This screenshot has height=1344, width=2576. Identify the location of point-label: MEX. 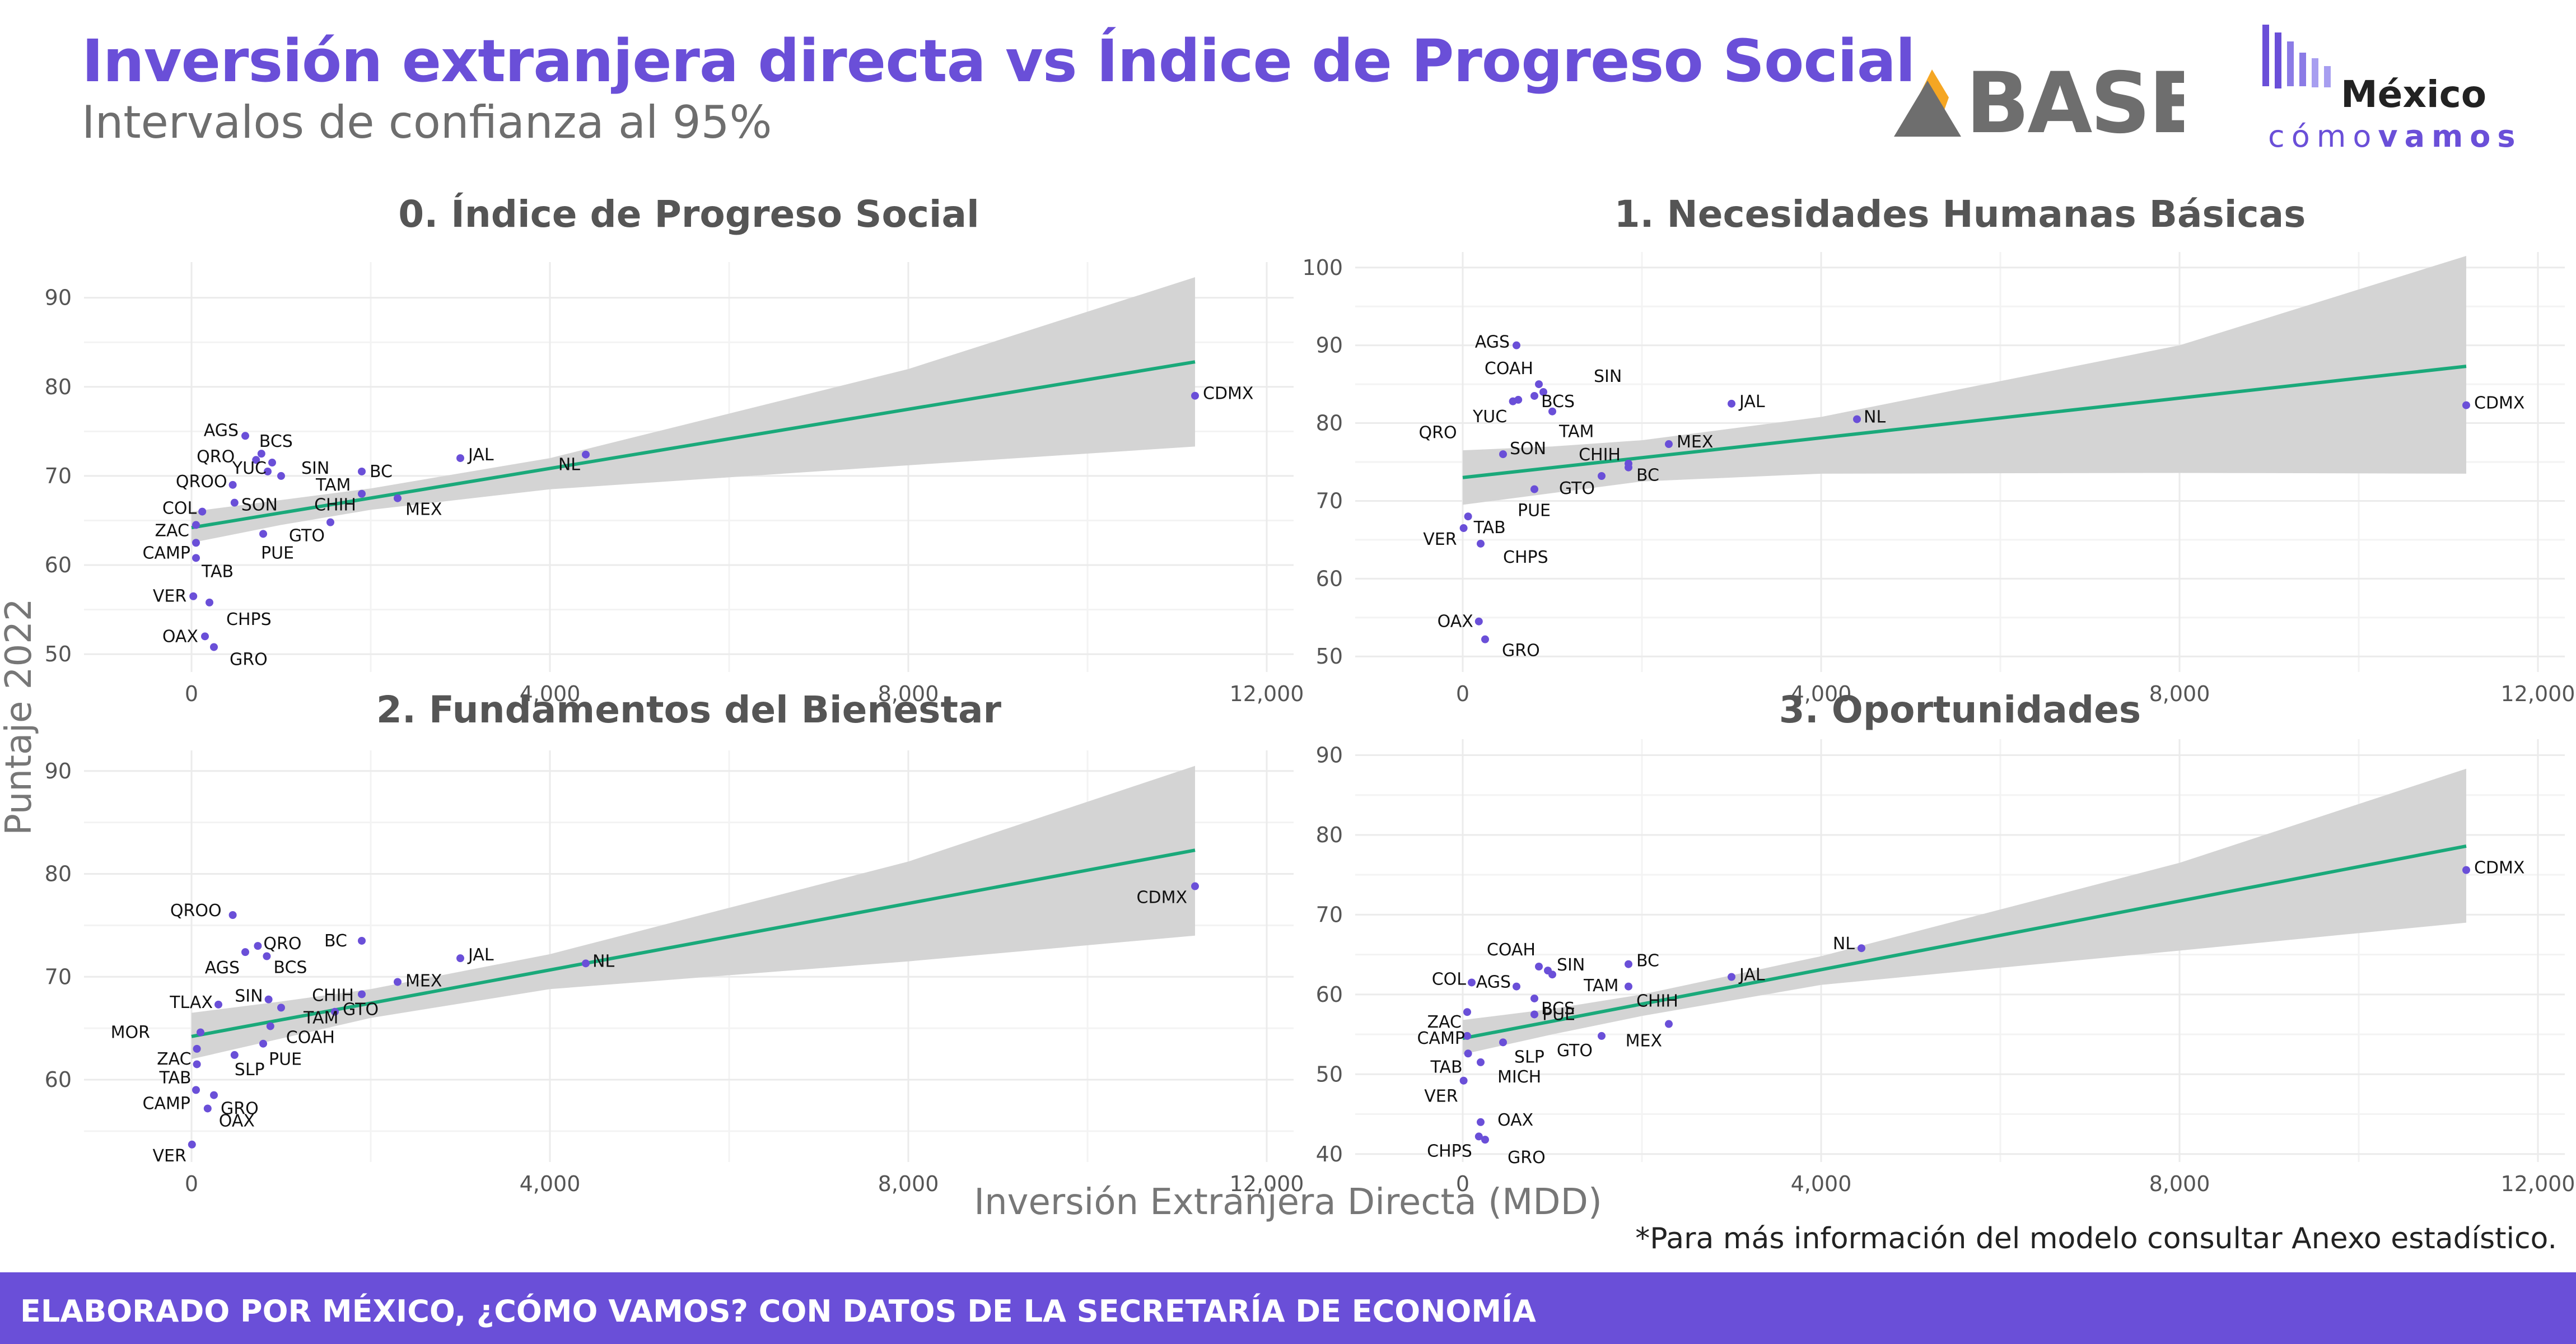
(424, 510).